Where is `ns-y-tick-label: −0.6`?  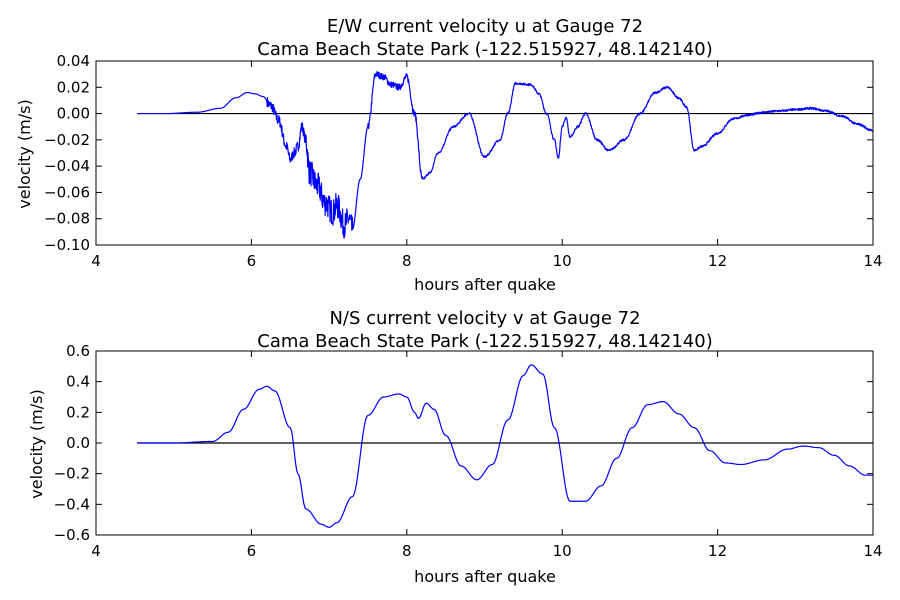 ns-y-tick-label: −0.6 is located at coordinates (72, 535).